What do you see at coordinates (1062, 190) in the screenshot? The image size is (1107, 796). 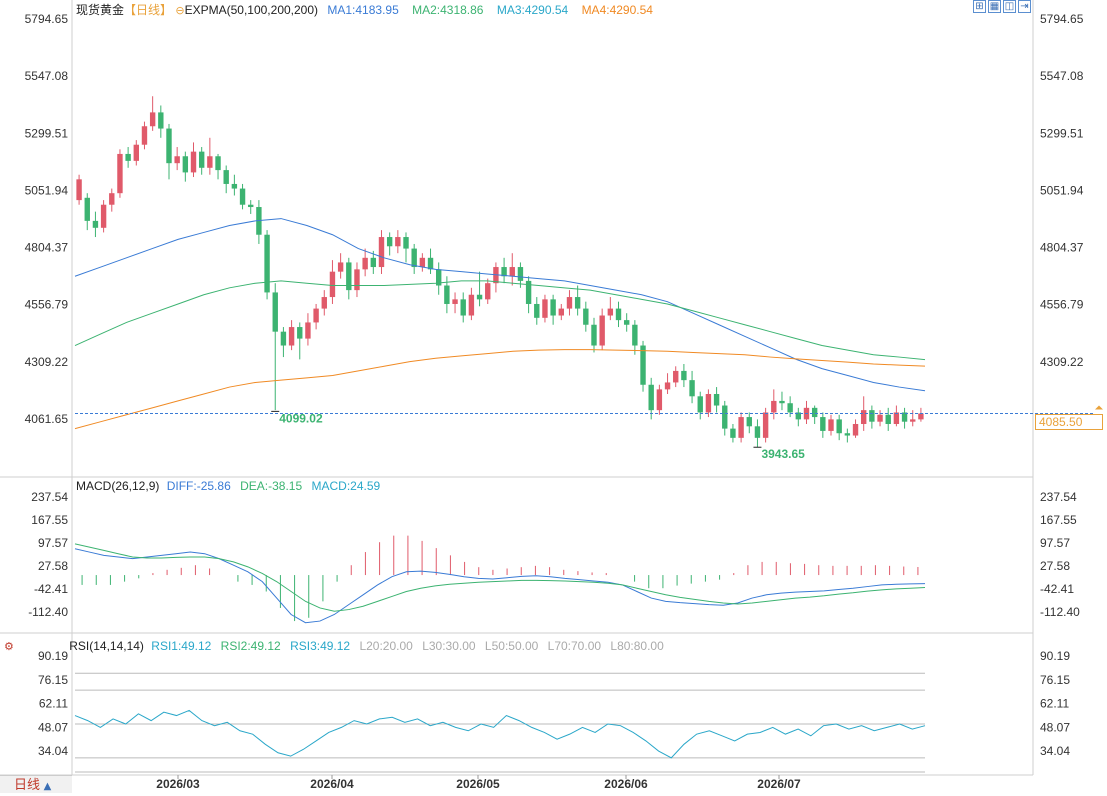 I see `price-tick-right: 5051.94` at bounding box center [1062, 190].